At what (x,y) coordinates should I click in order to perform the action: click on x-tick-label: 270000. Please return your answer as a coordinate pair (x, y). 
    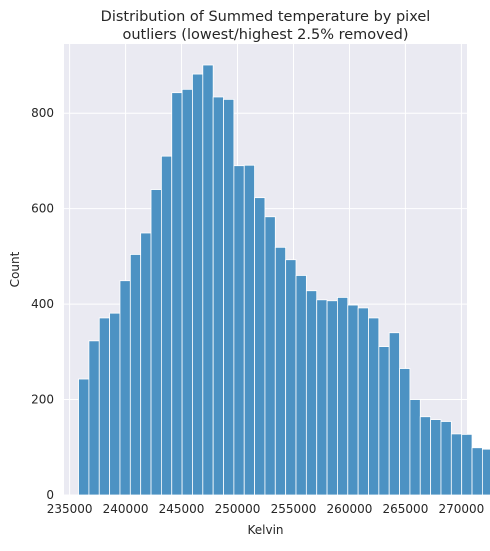
    Looking at the image, I should click on (461, 509).